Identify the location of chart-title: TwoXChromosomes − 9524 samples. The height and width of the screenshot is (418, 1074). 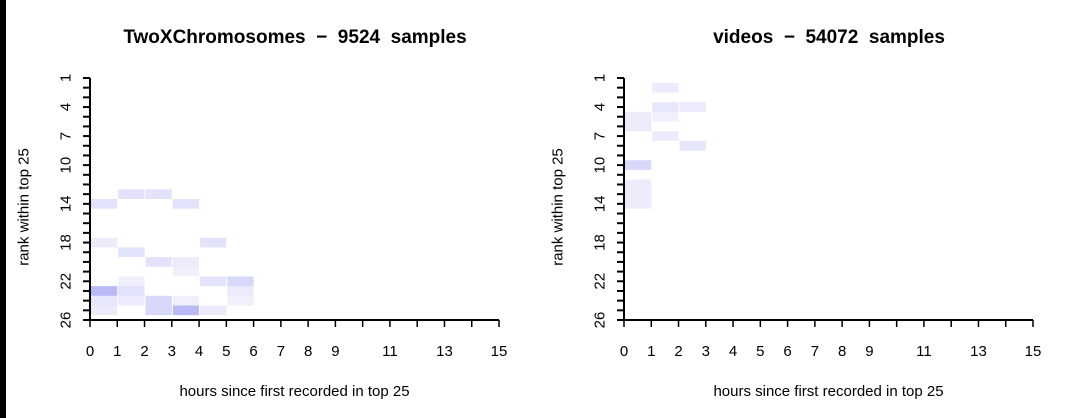
(294, 37).